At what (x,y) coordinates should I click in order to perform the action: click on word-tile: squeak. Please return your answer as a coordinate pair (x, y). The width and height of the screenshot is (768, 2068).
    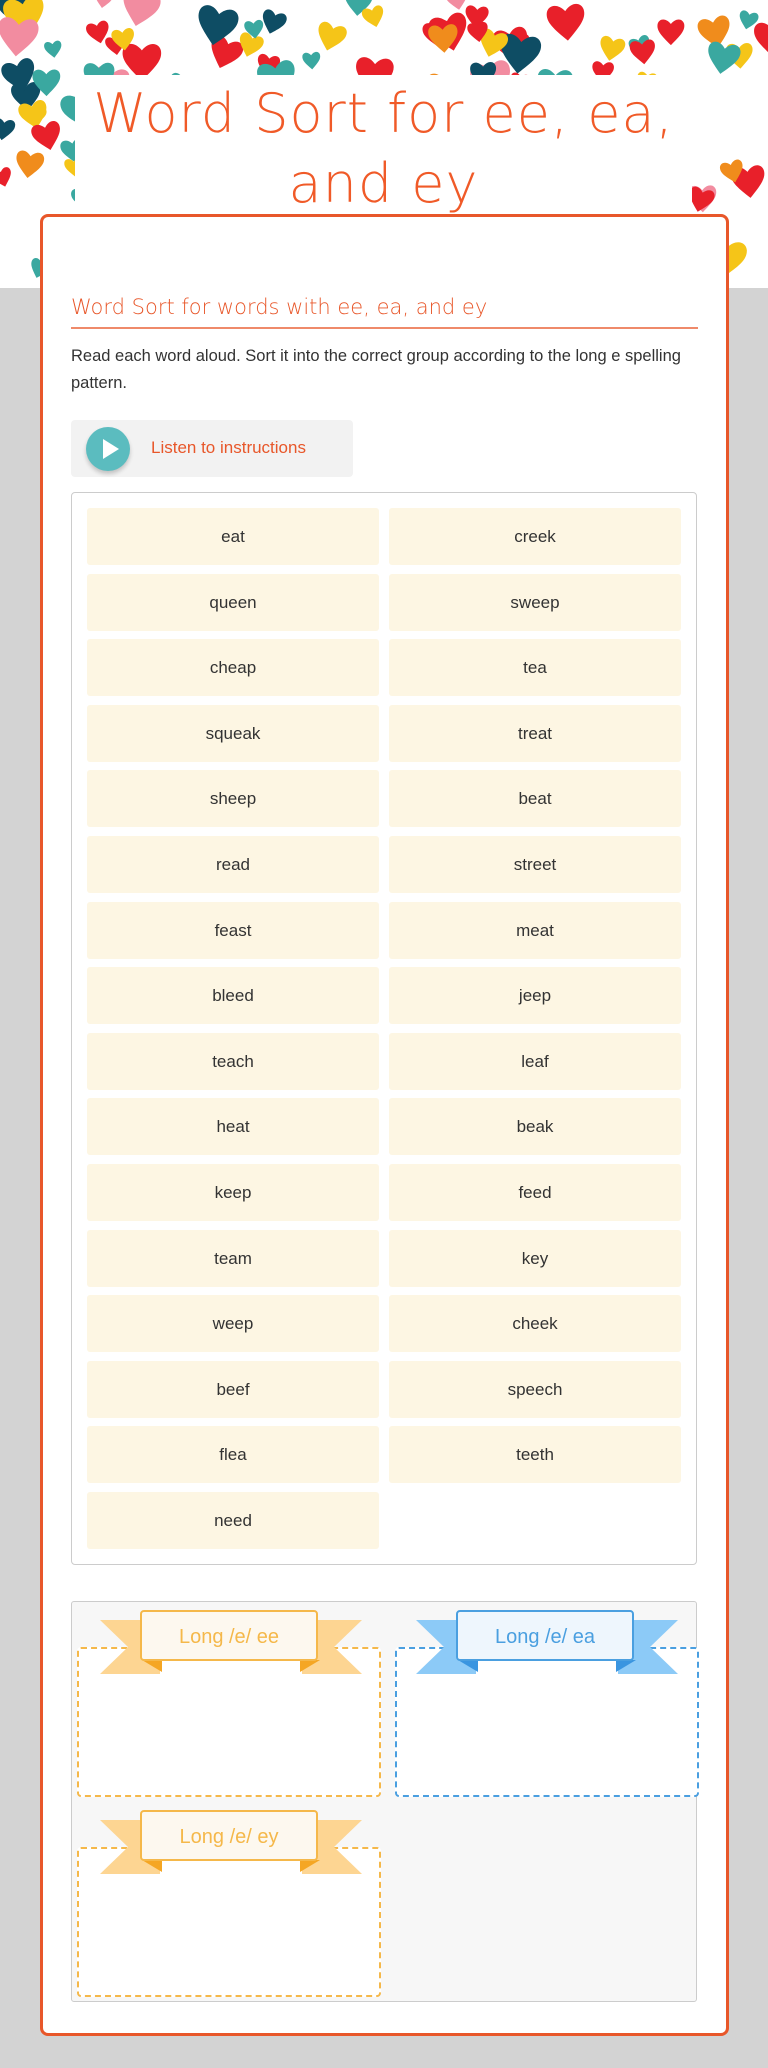
    Looking at the image, I should click on (233, 733).